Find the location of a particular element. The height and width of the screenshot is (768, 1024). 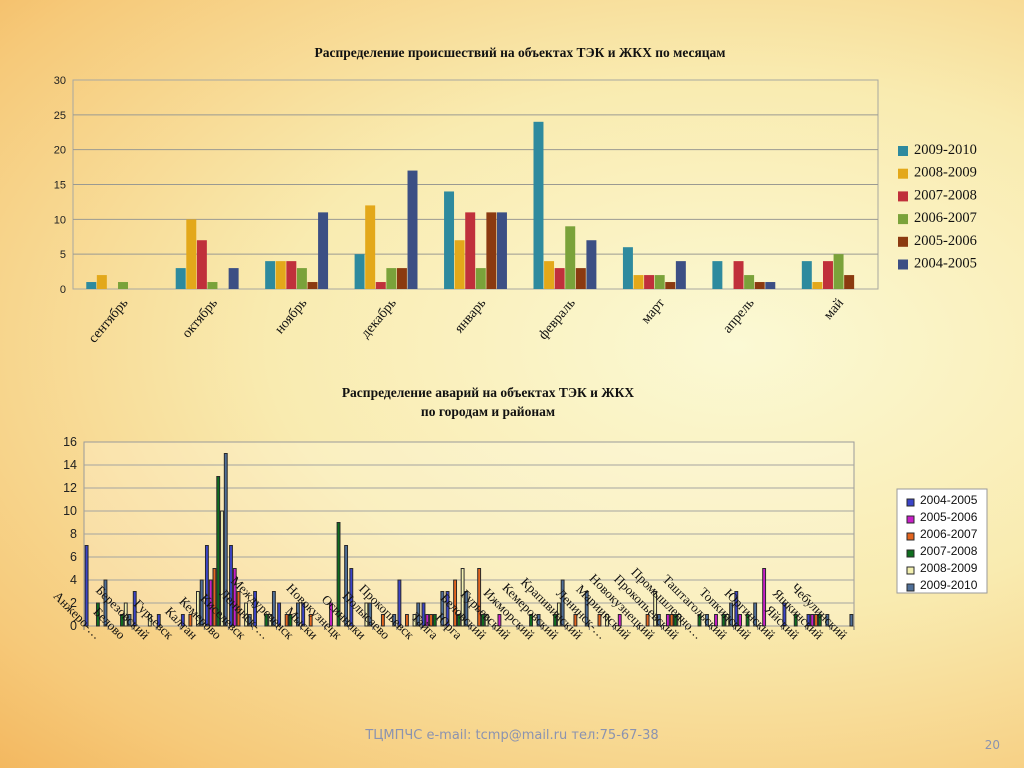

bar-2006-2007-ноябрь is located at coordinates (301, 278).